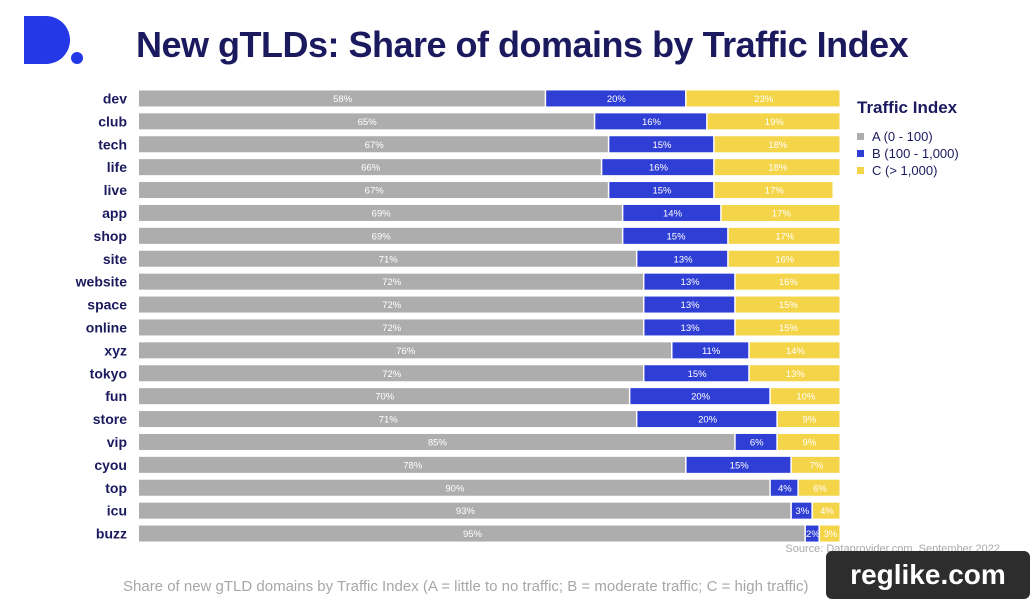 The width and height of the screenshot is (1032, 602). I want to click on data-label: 2%, so click(813, 534).